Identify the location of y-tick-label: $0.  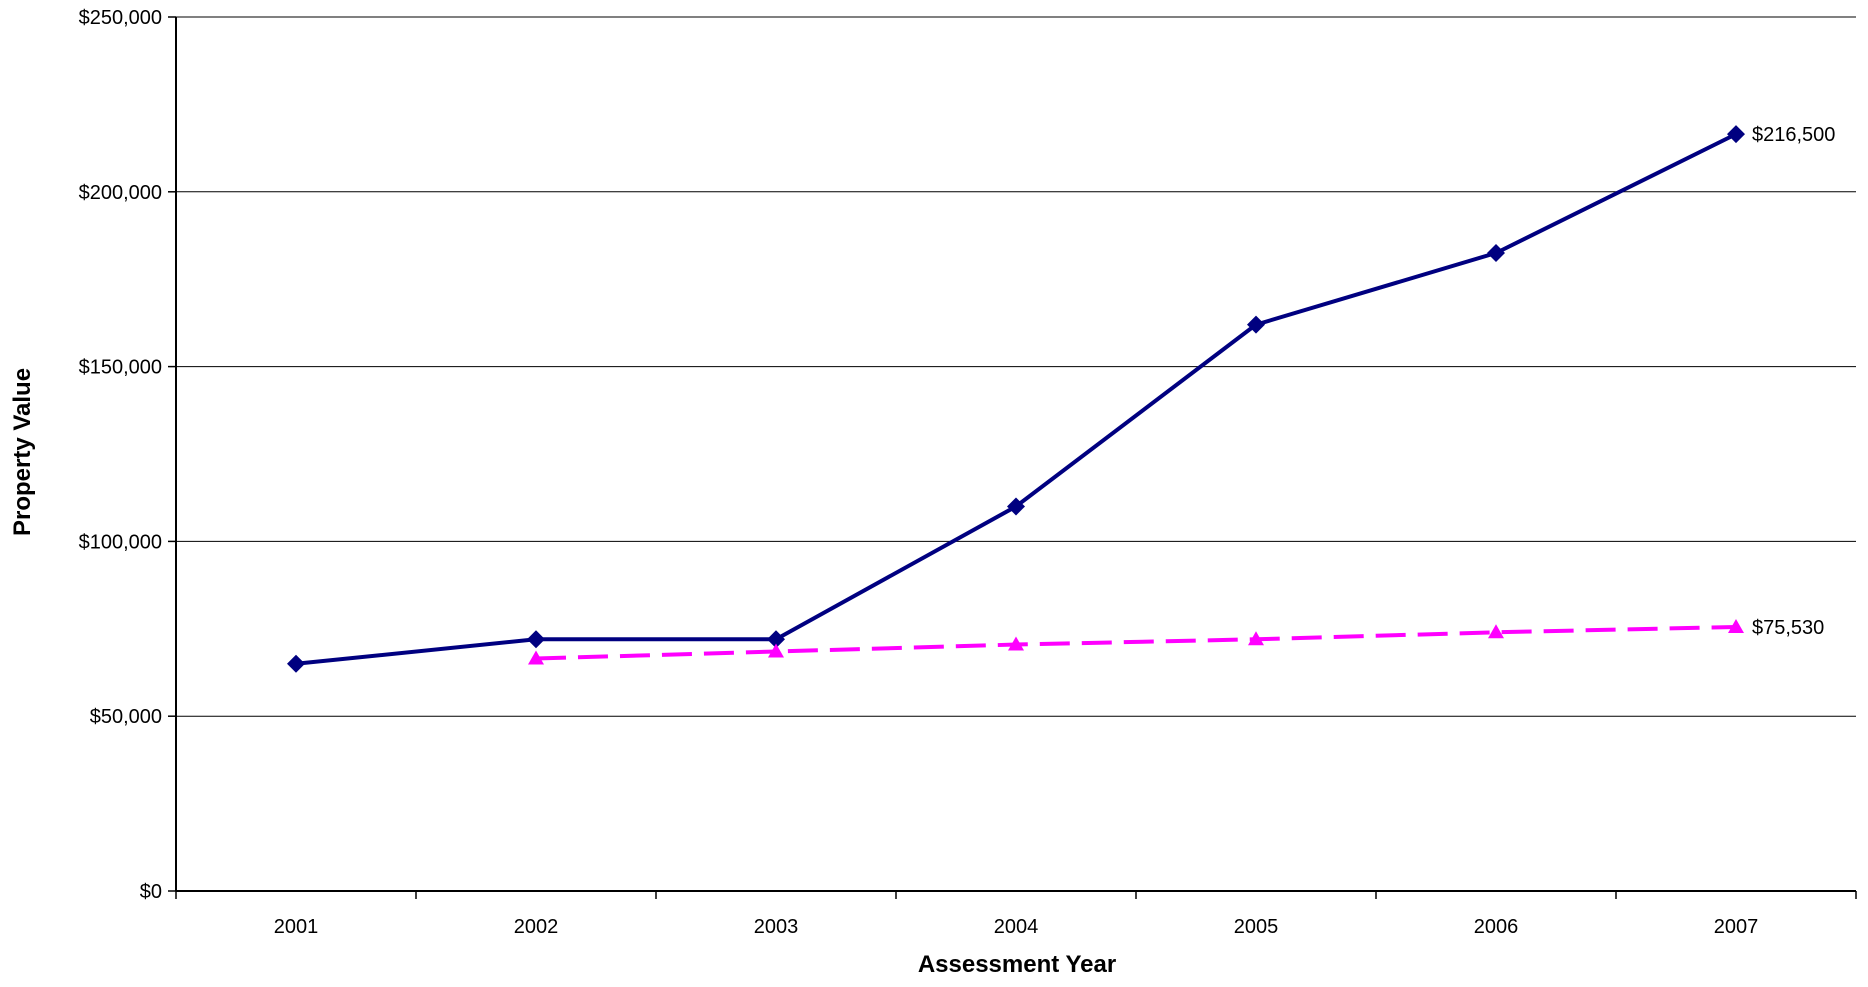
(151, 892).